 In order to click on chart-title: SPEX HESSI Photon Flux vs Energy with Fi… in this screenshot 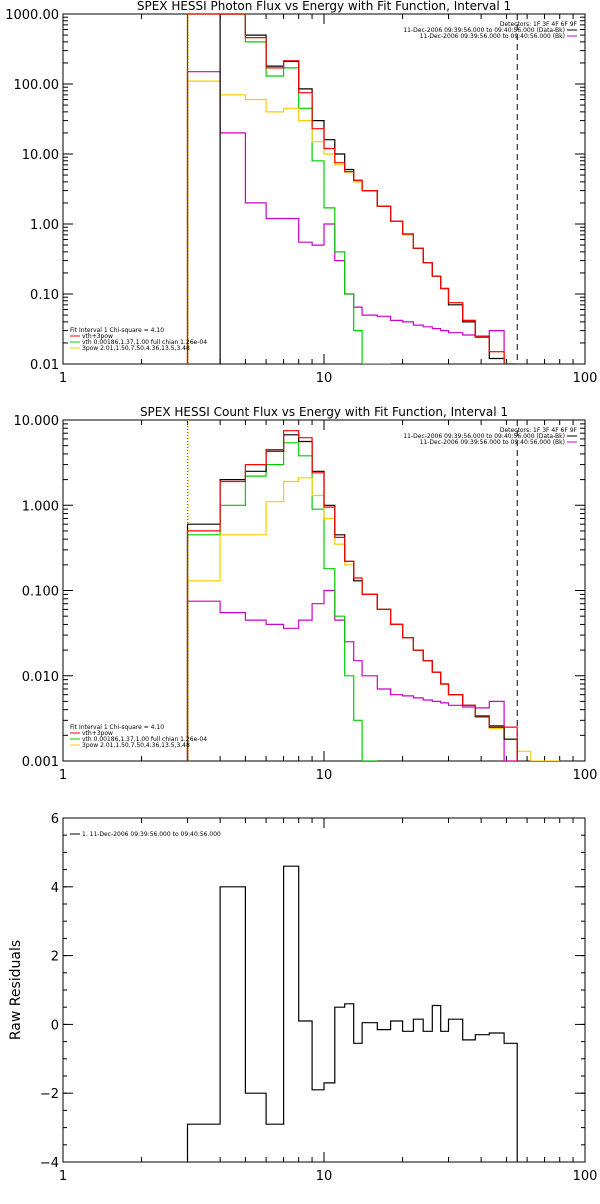, I will do `click(324, 6)`.